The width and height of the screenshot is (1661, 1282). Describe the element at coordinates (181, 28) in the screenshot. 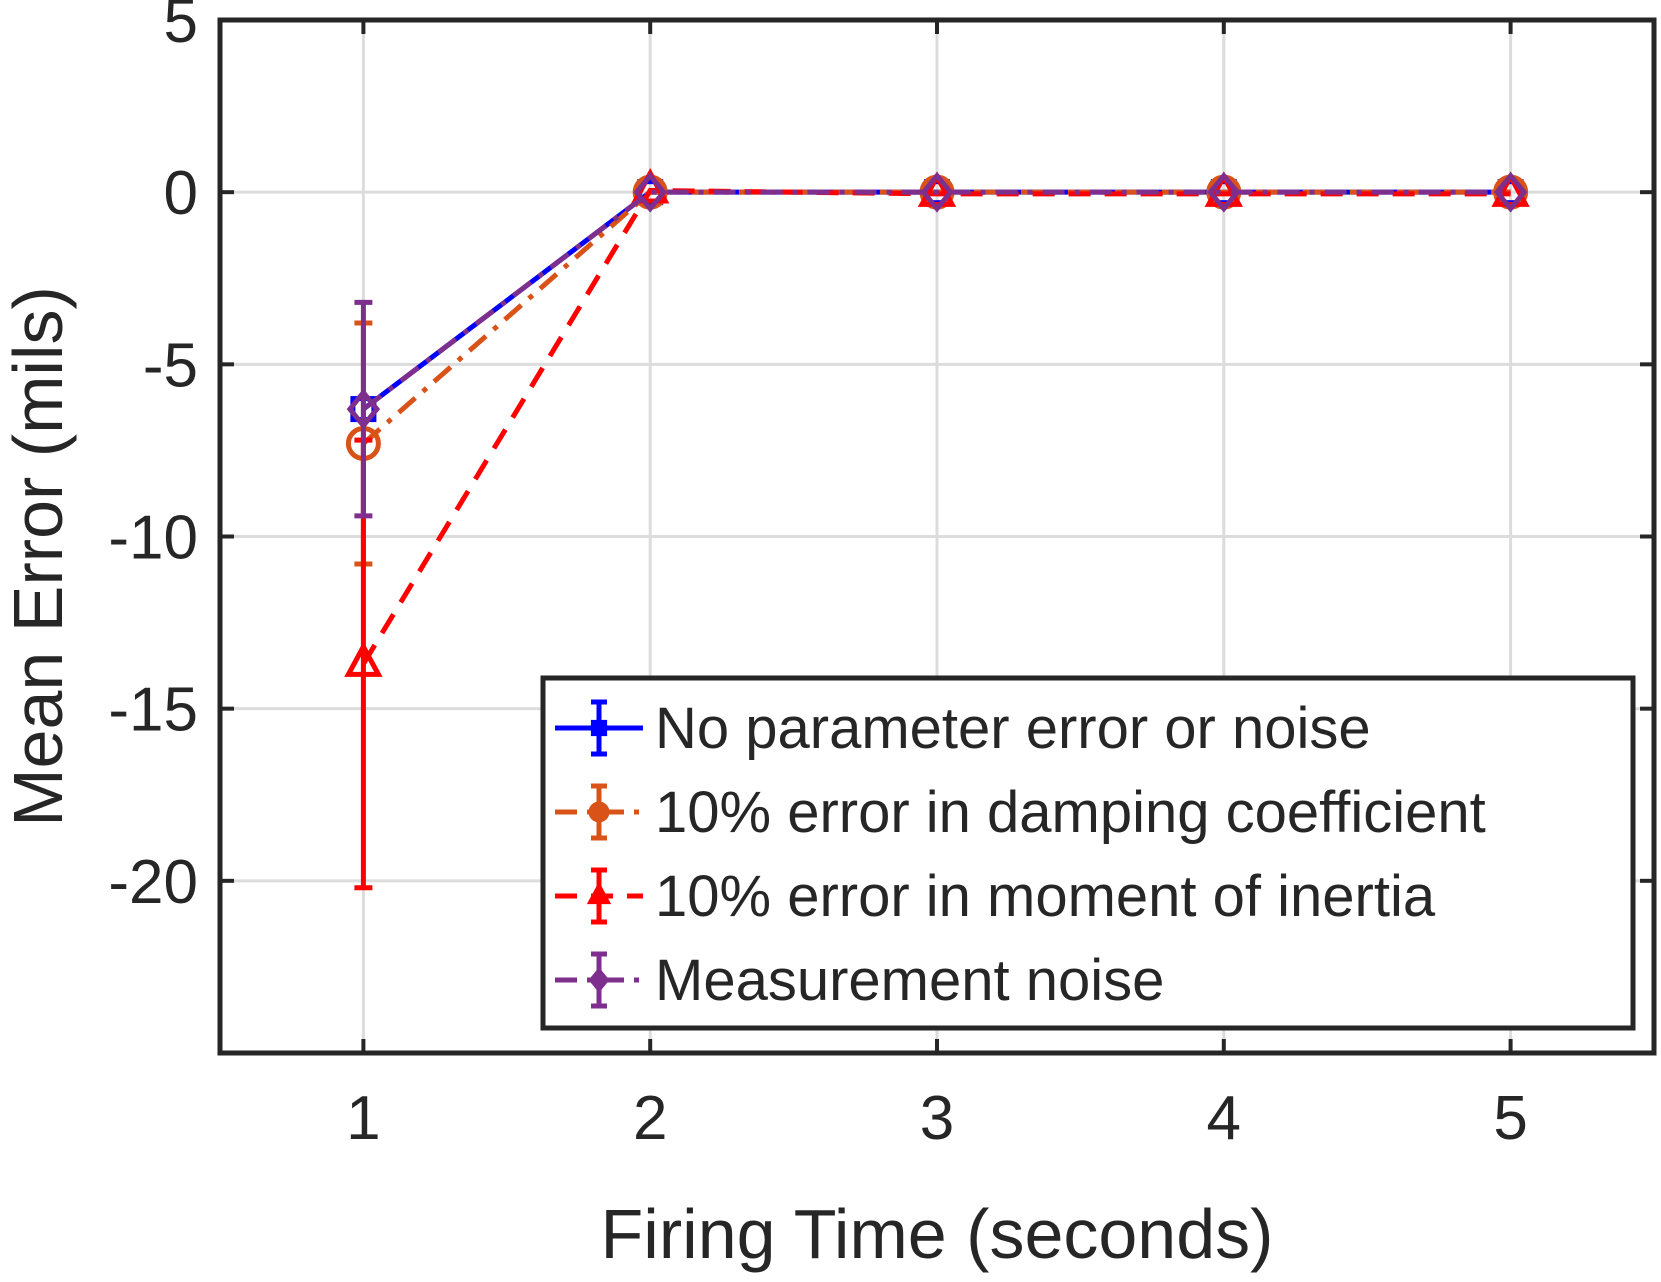

I see `y-tick-label: 5` at that location.